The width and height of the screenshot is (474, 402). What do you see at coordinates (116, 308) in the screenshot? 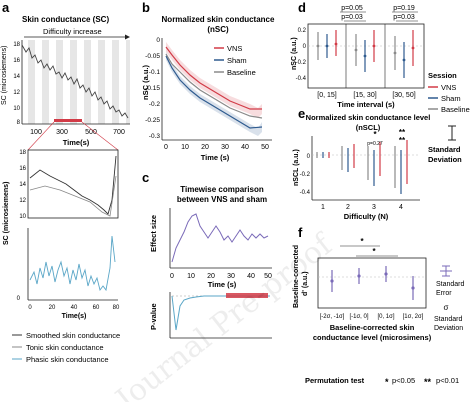
I see `xtick: 80` at bounding box center [116, 308].